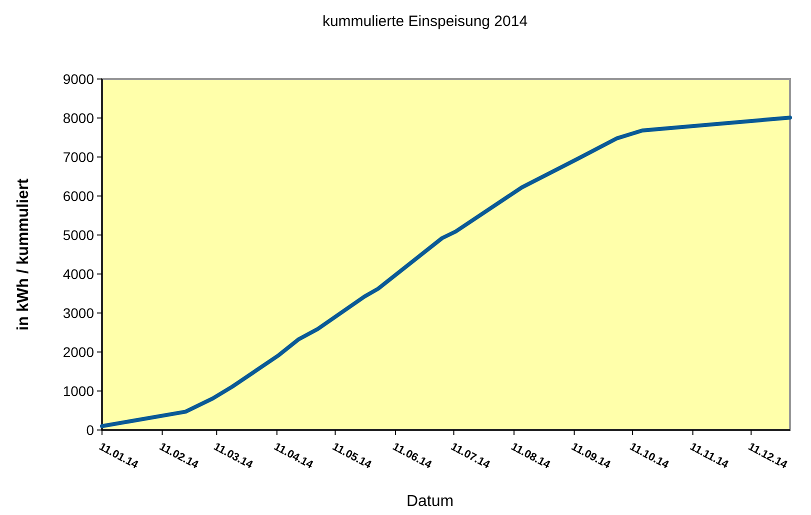 The width and height of the screenshot is (811, 515). What do you see at coordinates (78, 390) in the screenshot?
I see `y-tick-label: 1000` at bounding box center [78, 390].